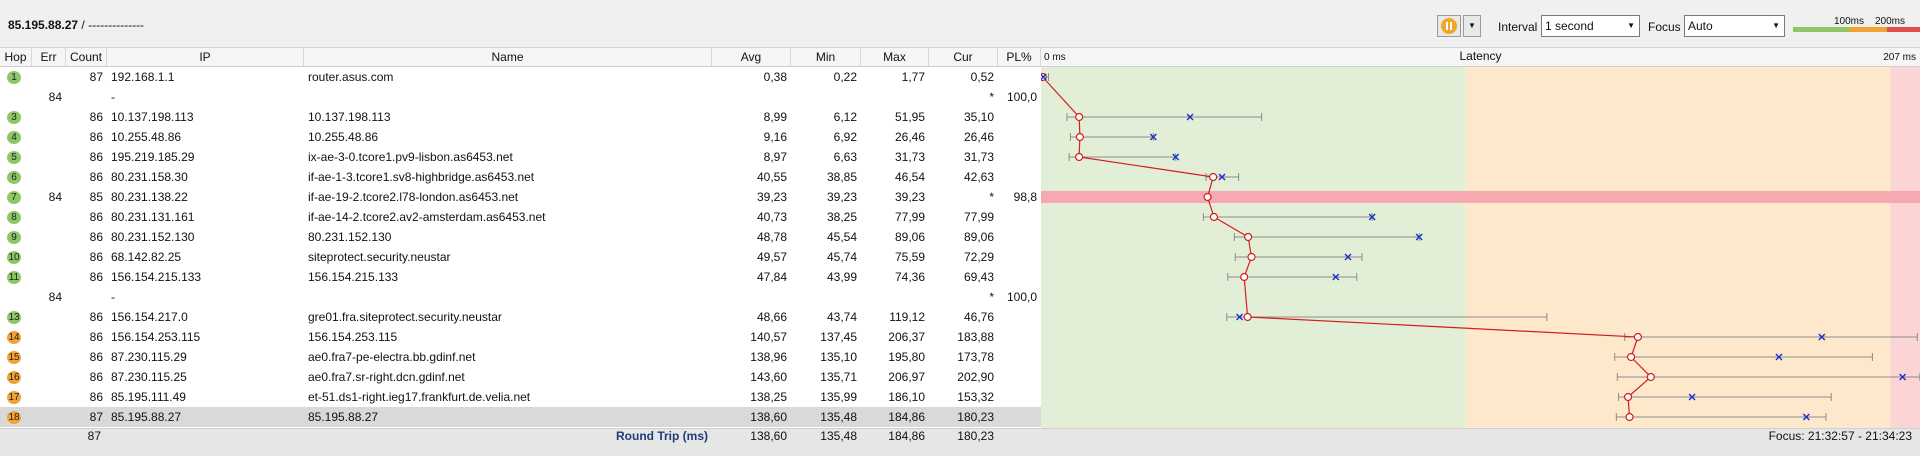  I want to click on cell-pl: 98,8, so click(1025, 197).